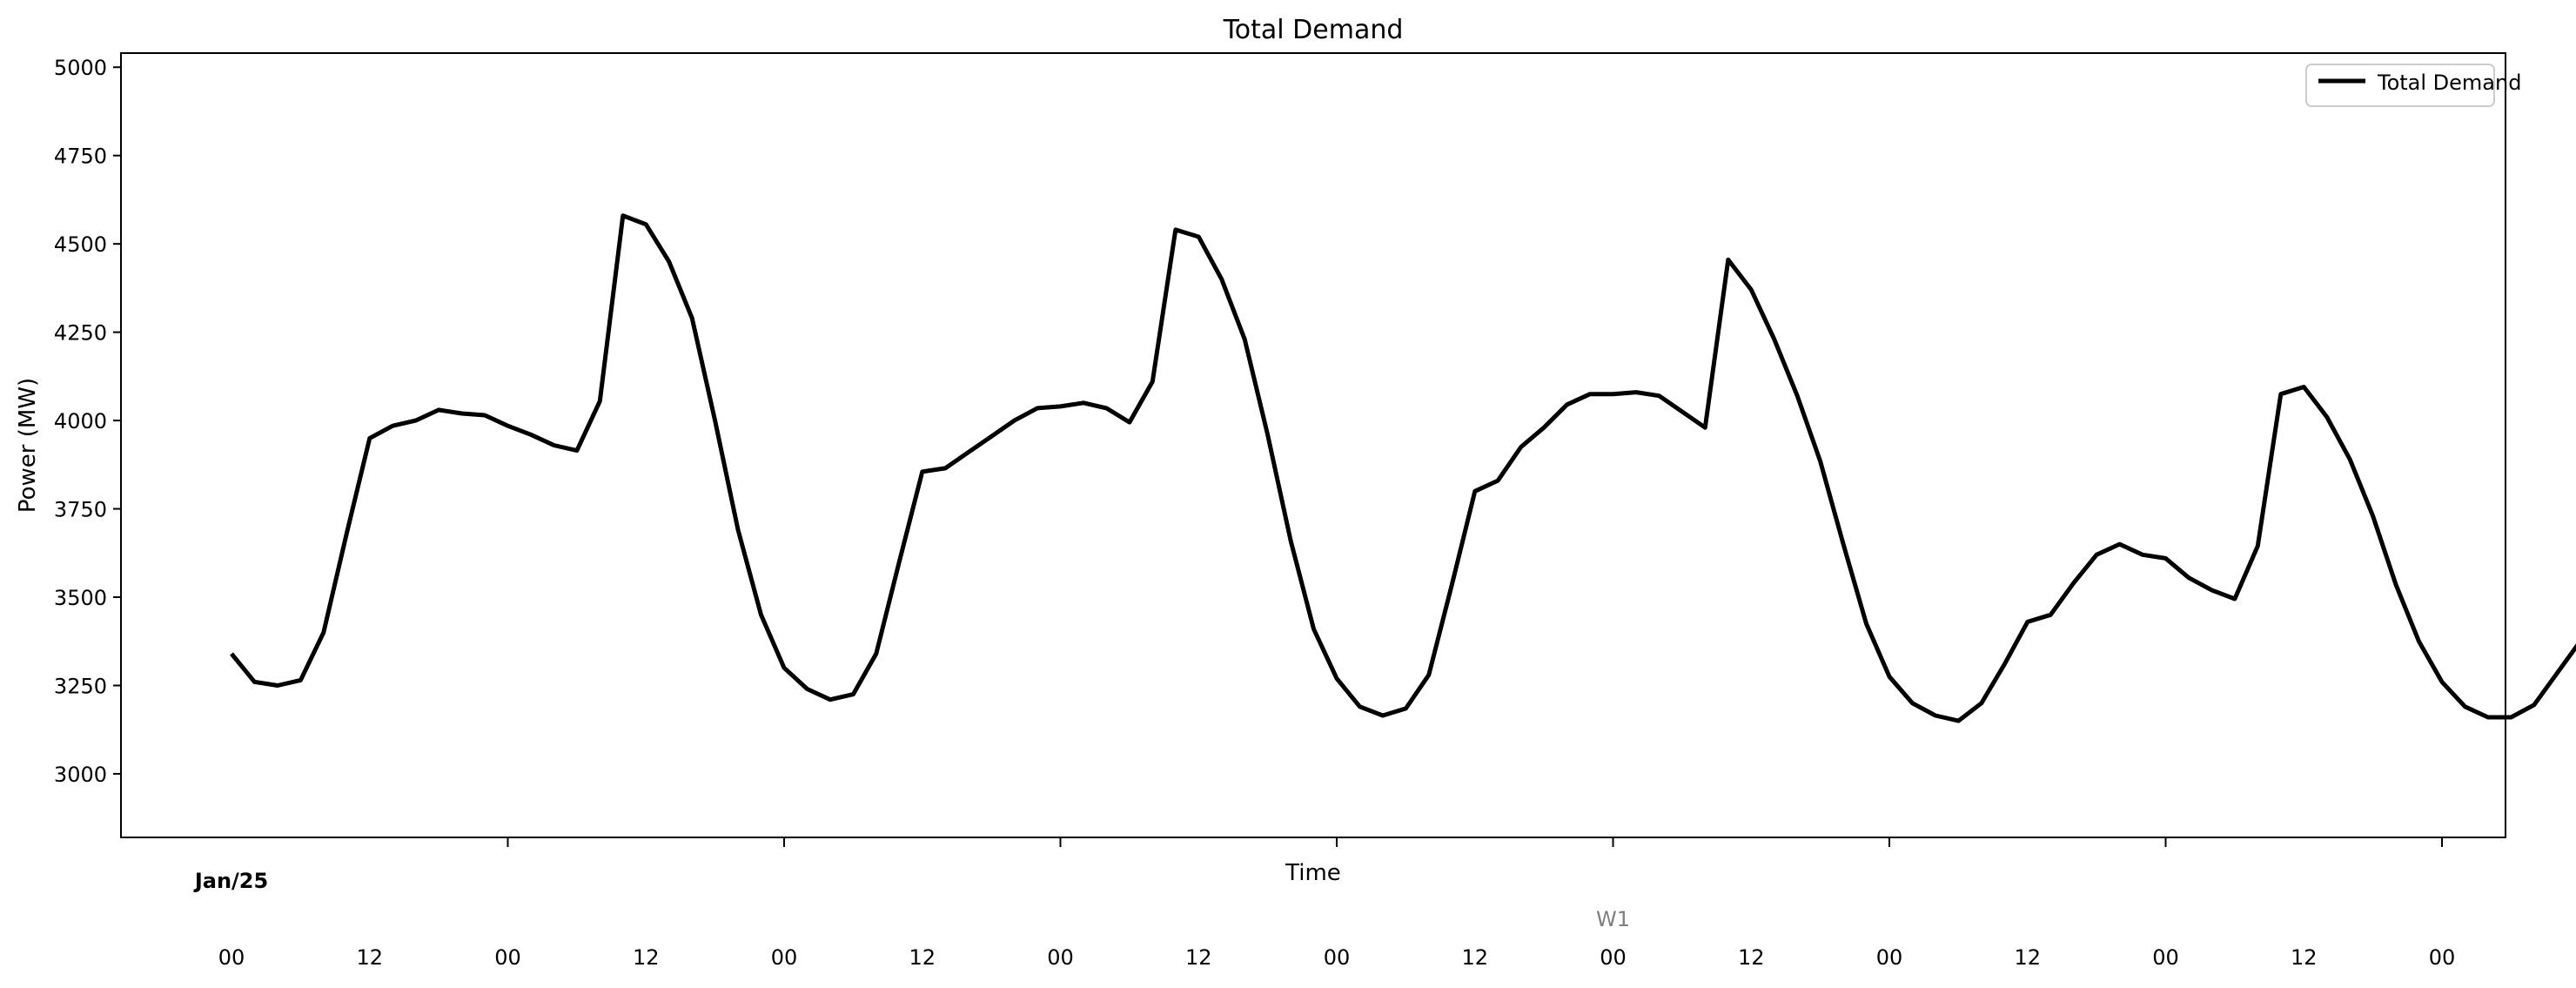 Image resolution: width=2576 pixels, height=988 pixels. Describe the element at coordinates (28, 446) in the screenshot. I see `y-axis-label: Power (MW)` at that location.